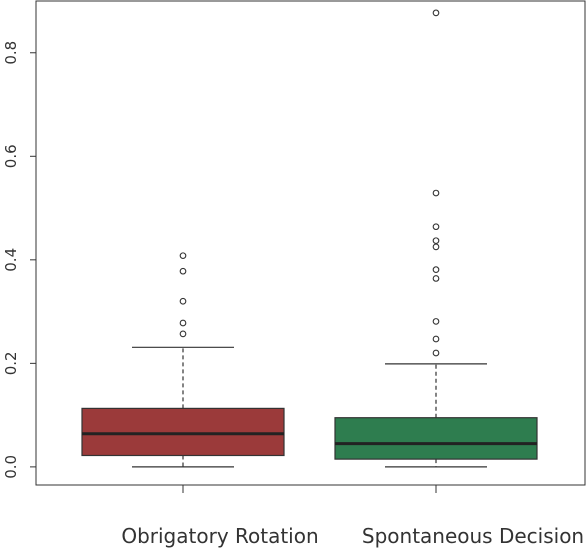 This screenshot has height=549, width=588. What do you see at coordinates (11, 156) in the screenshot?
I see `y-tick-label: 0.6` at bounding box center [11, 156].